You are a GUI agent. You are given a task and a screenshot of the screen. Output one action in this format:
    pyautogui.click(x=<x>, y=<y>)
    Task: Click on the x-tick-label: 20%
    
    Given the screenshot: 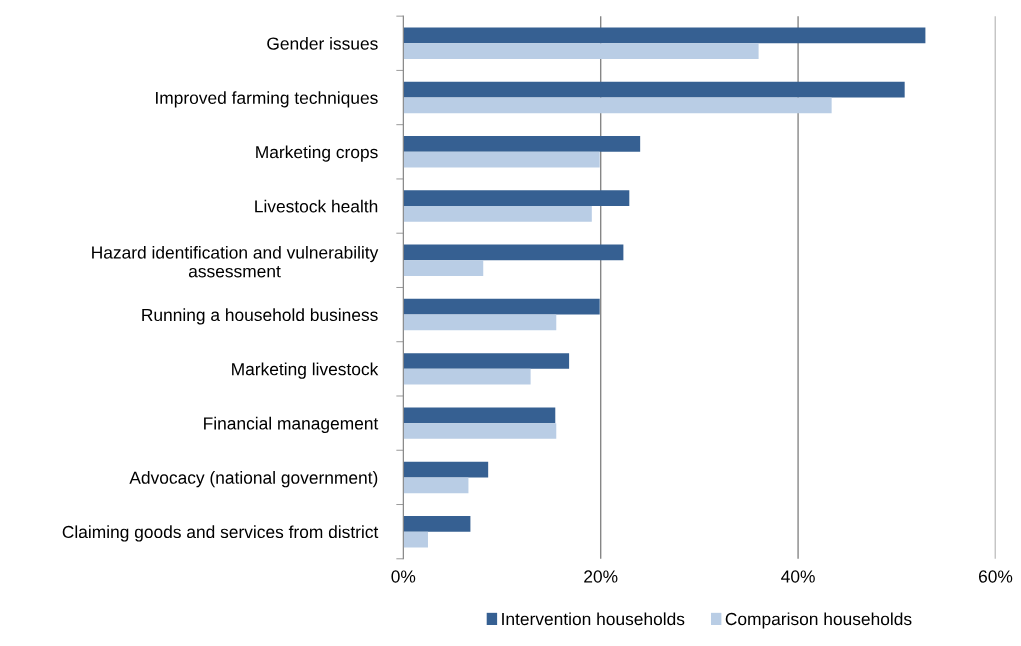 What is the action you would take?
    pyautogui.click(x=601, y=576)
    